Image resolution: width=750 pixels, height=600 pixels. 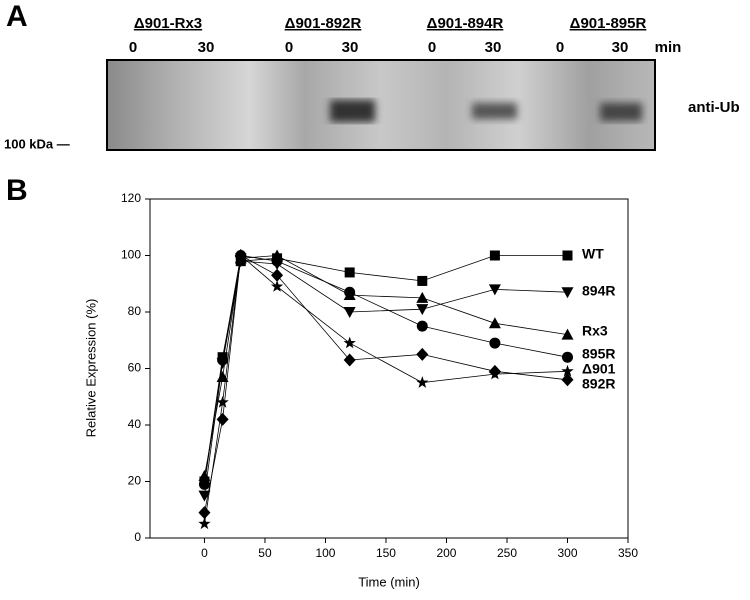 I want to click on series-label: 892R, so click(x=598, y=384).